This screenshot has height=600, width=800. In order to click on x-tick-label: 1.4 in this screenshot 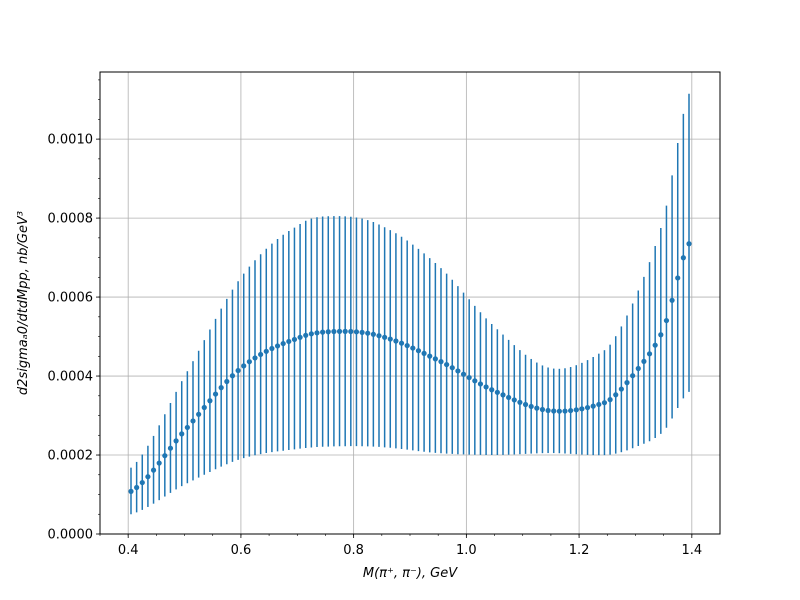, I will do `click(691, 550)`.